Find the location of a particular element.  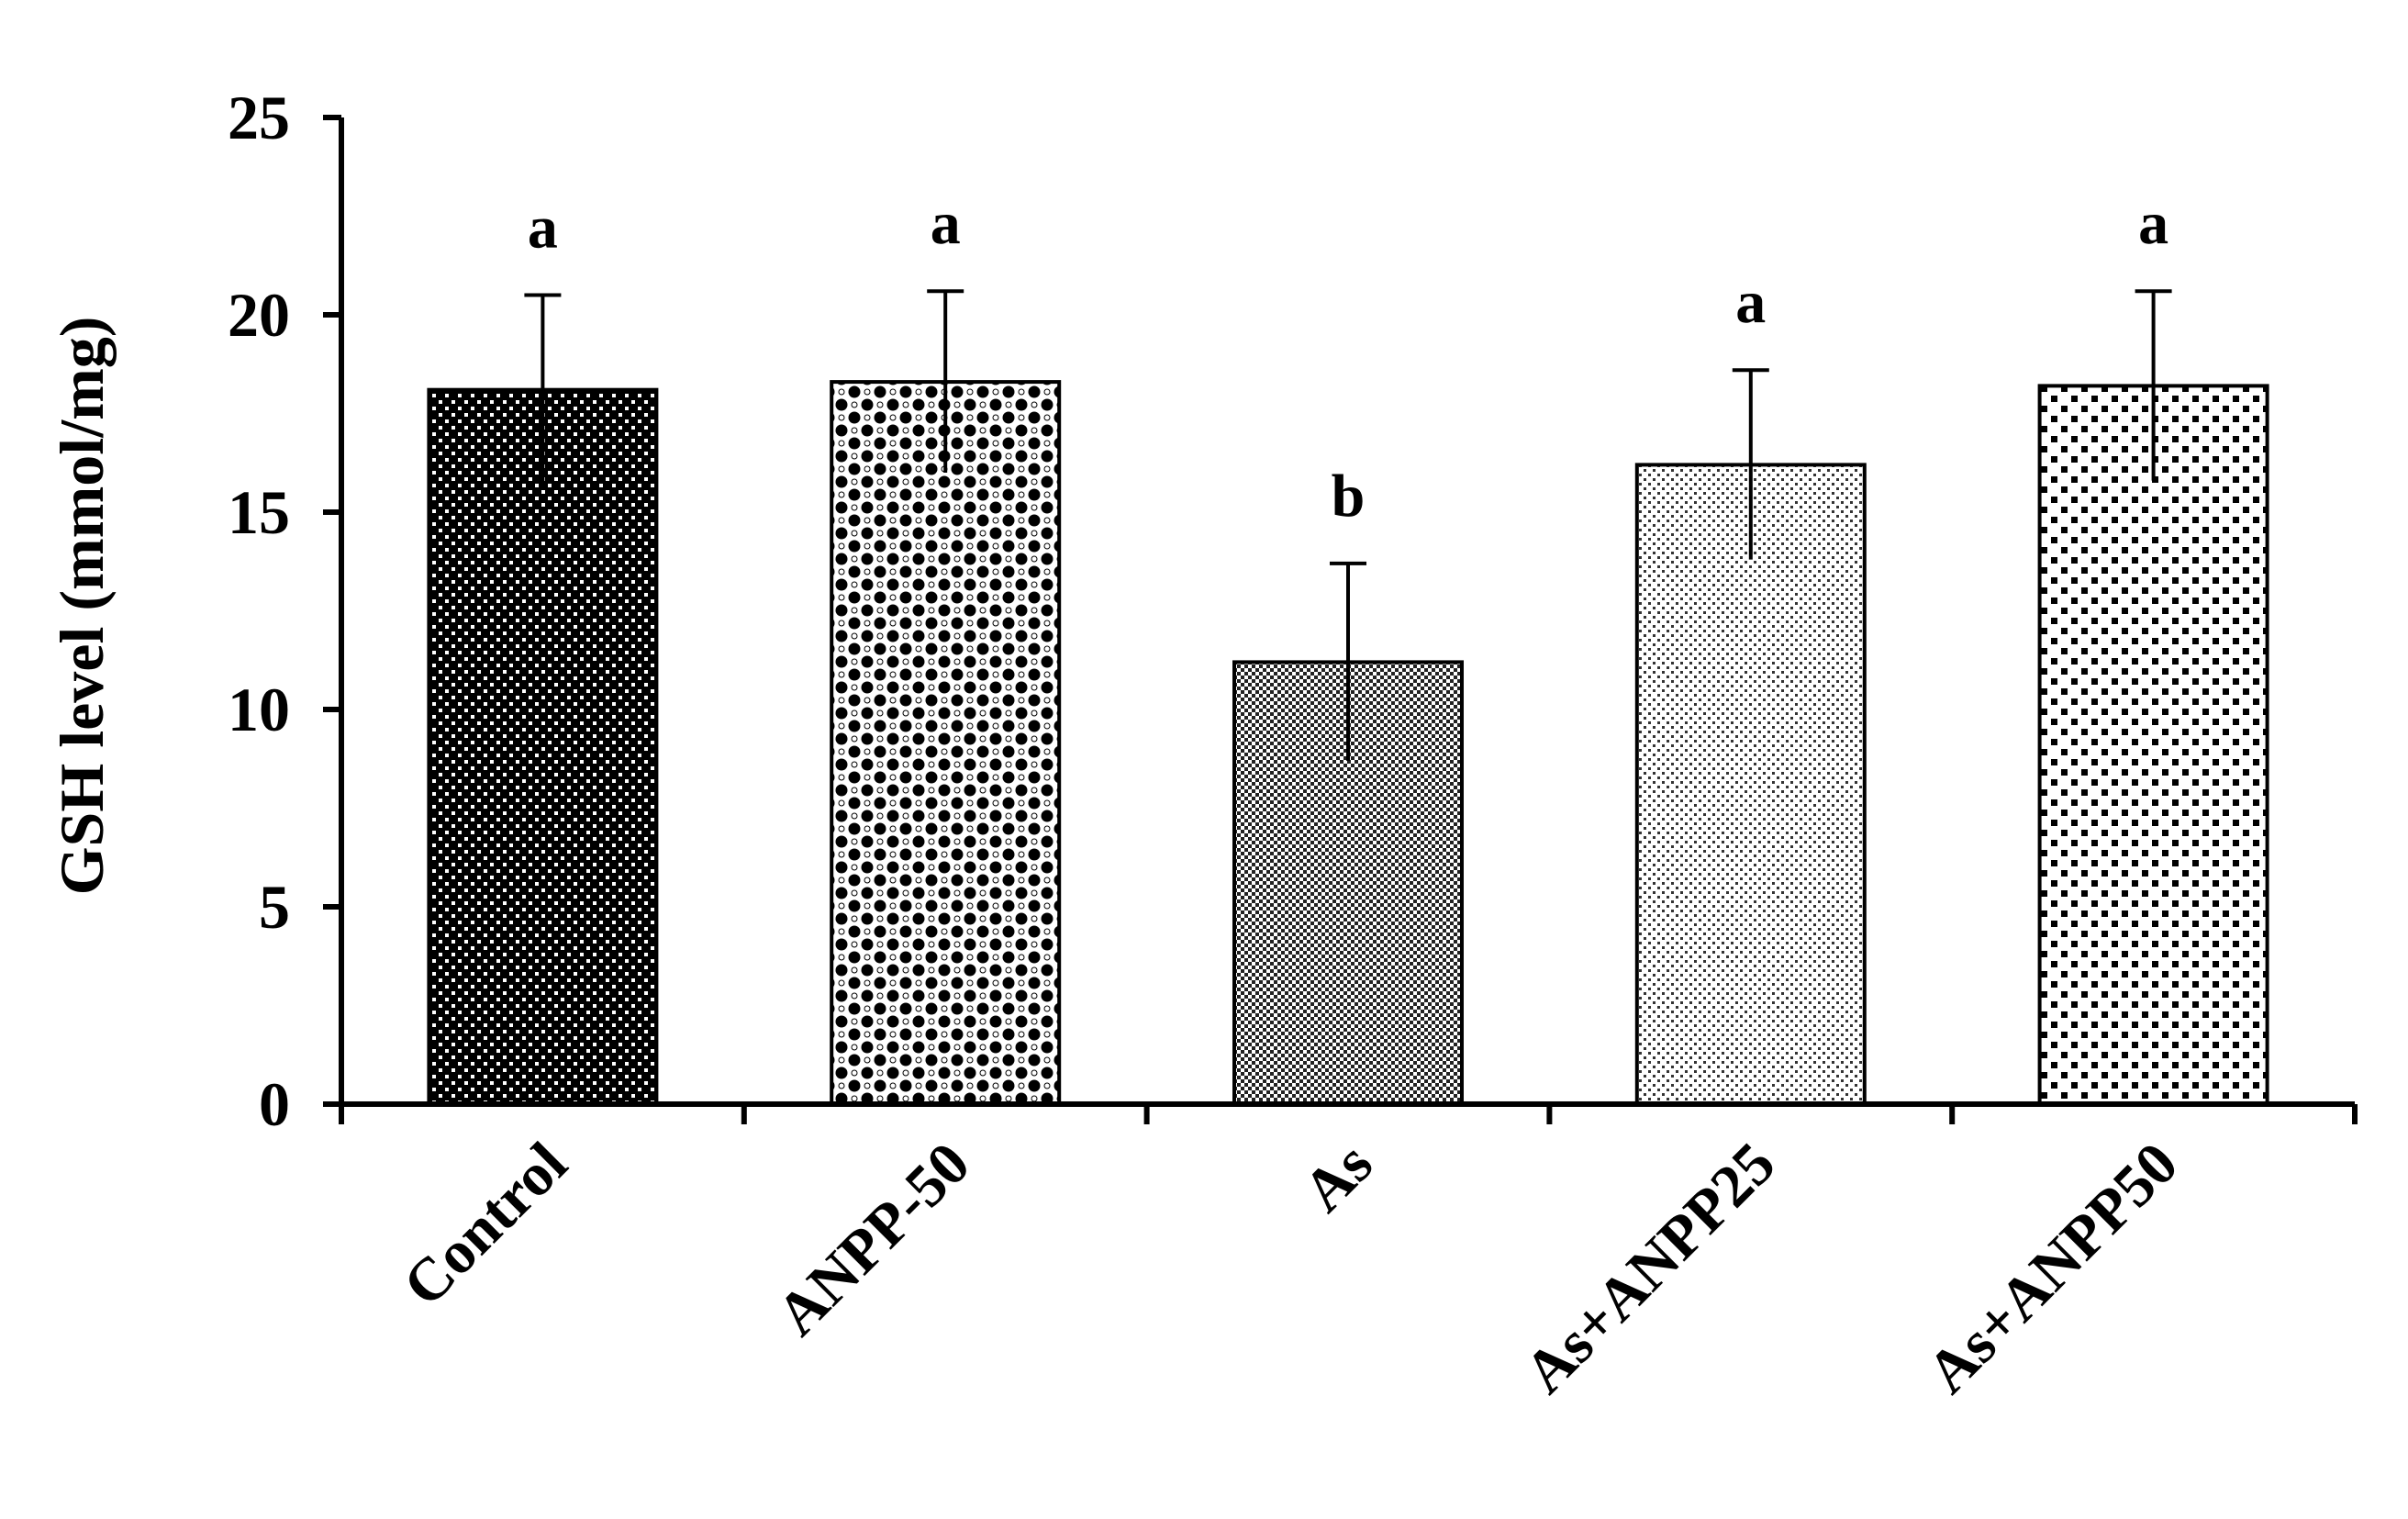

y-tick-label-2: 10 is located at coordinates (259, 709).